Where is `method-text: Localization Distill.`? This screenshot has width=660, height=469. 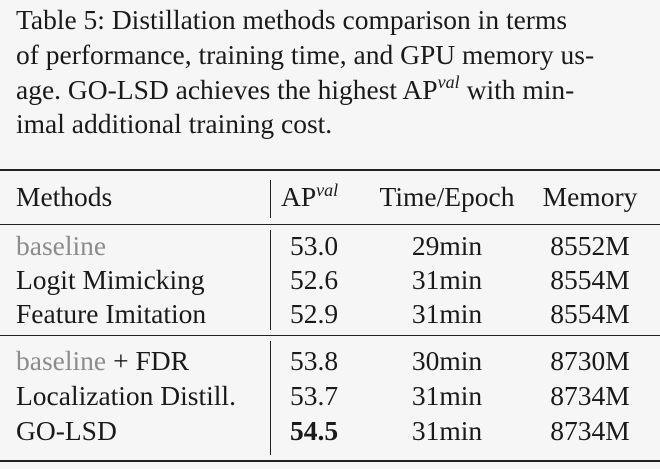 method-text: Localization Distill. is located at coordinates (126, 395).